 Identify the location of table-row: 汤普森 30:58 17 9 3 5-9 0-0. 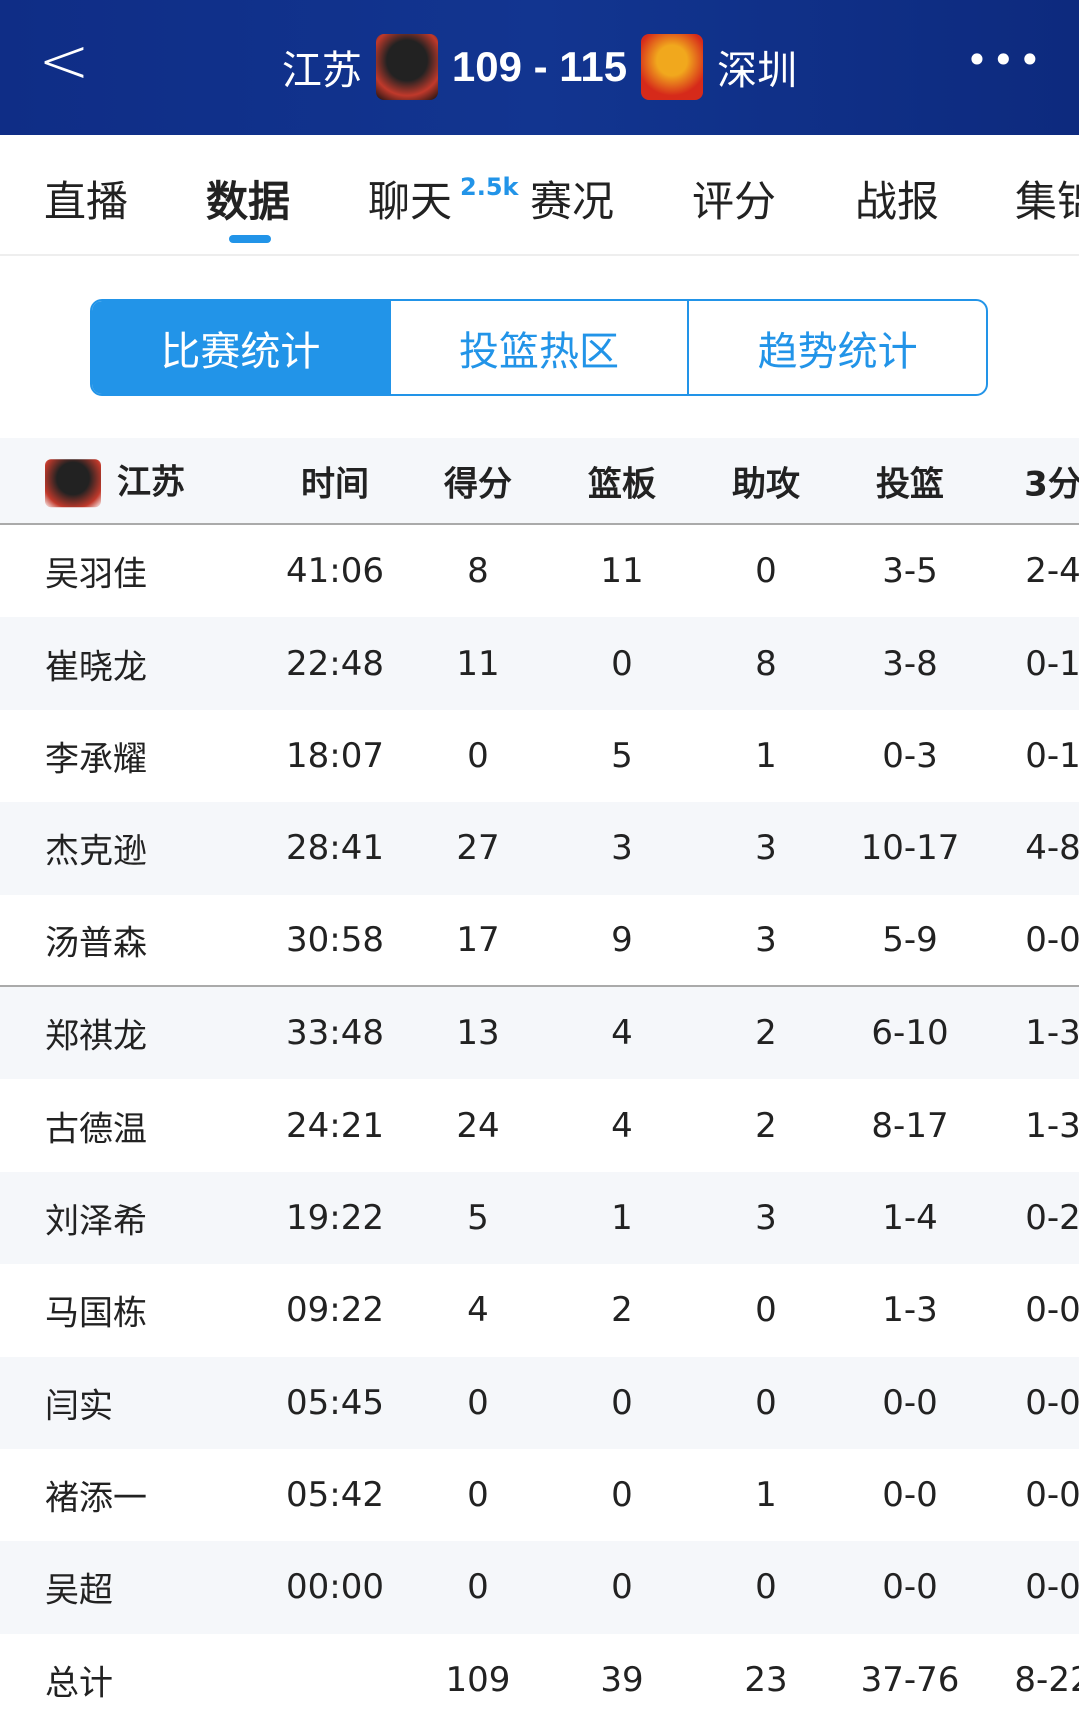
(539, 941).